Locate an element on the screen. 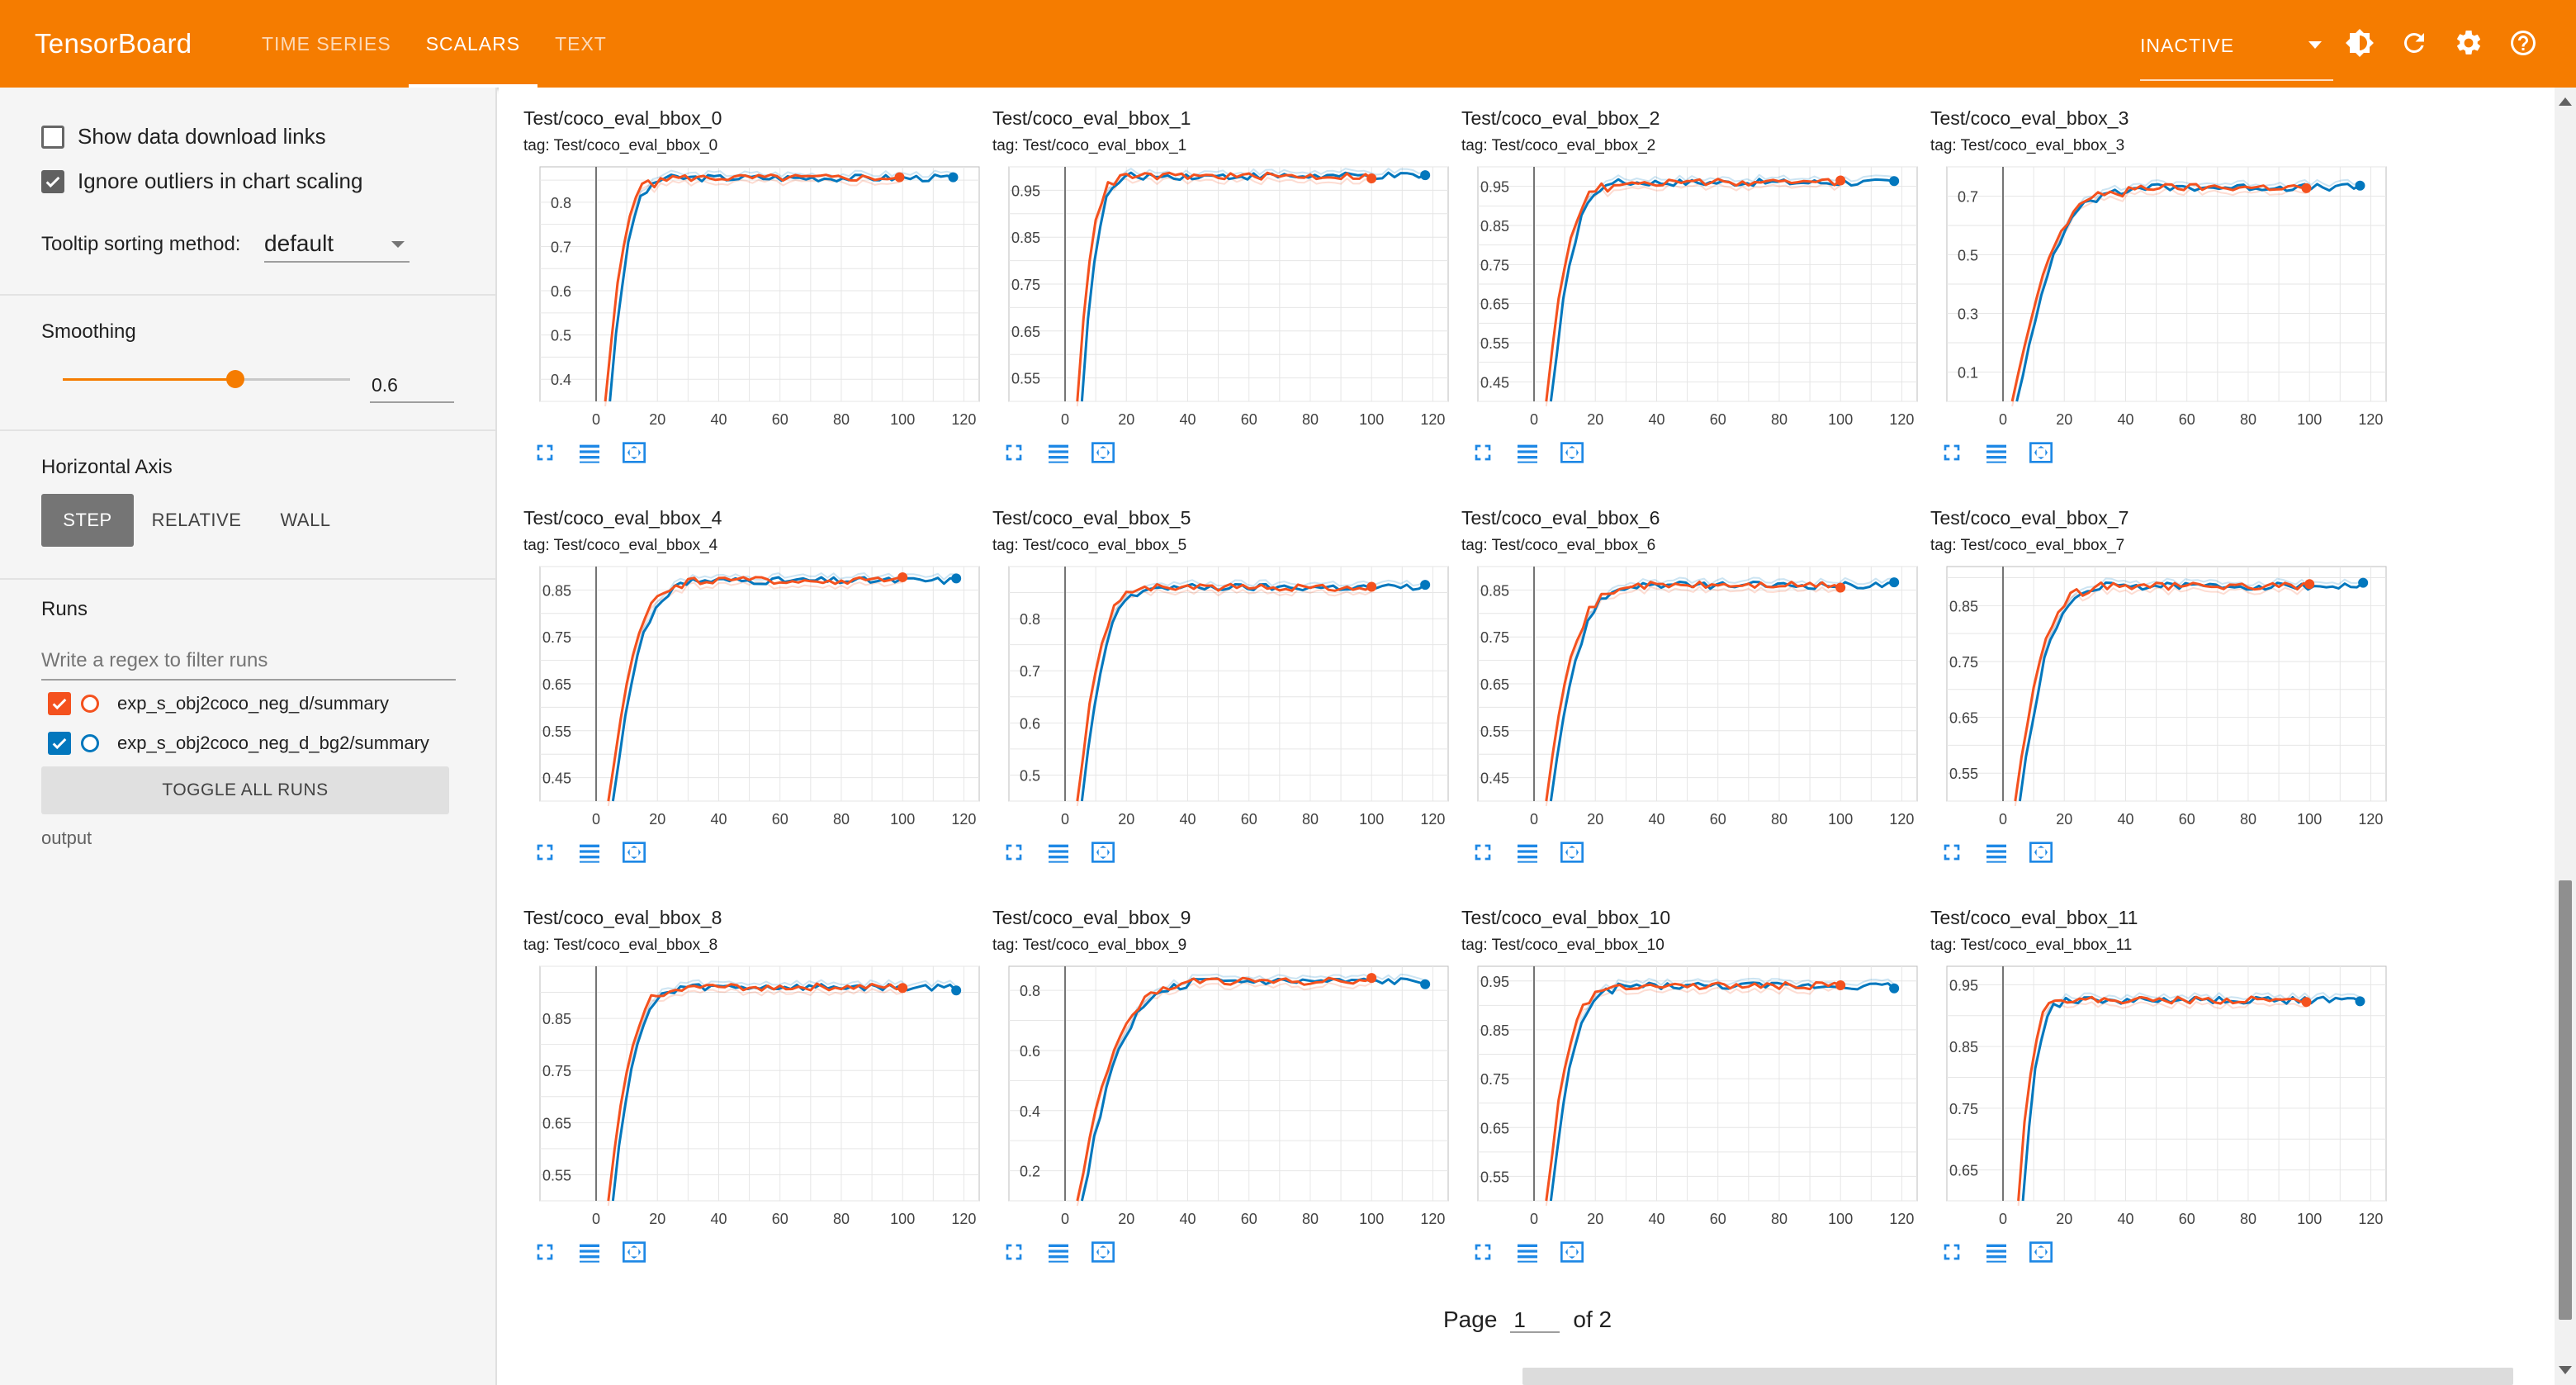 The height and width of the screenshot is (1385, 2576). line-chart: 0.45 0.55 0.65 0.75 0.85 0.95 0 20 40 60 80 100 120 is located at coordinates (1692, 295).